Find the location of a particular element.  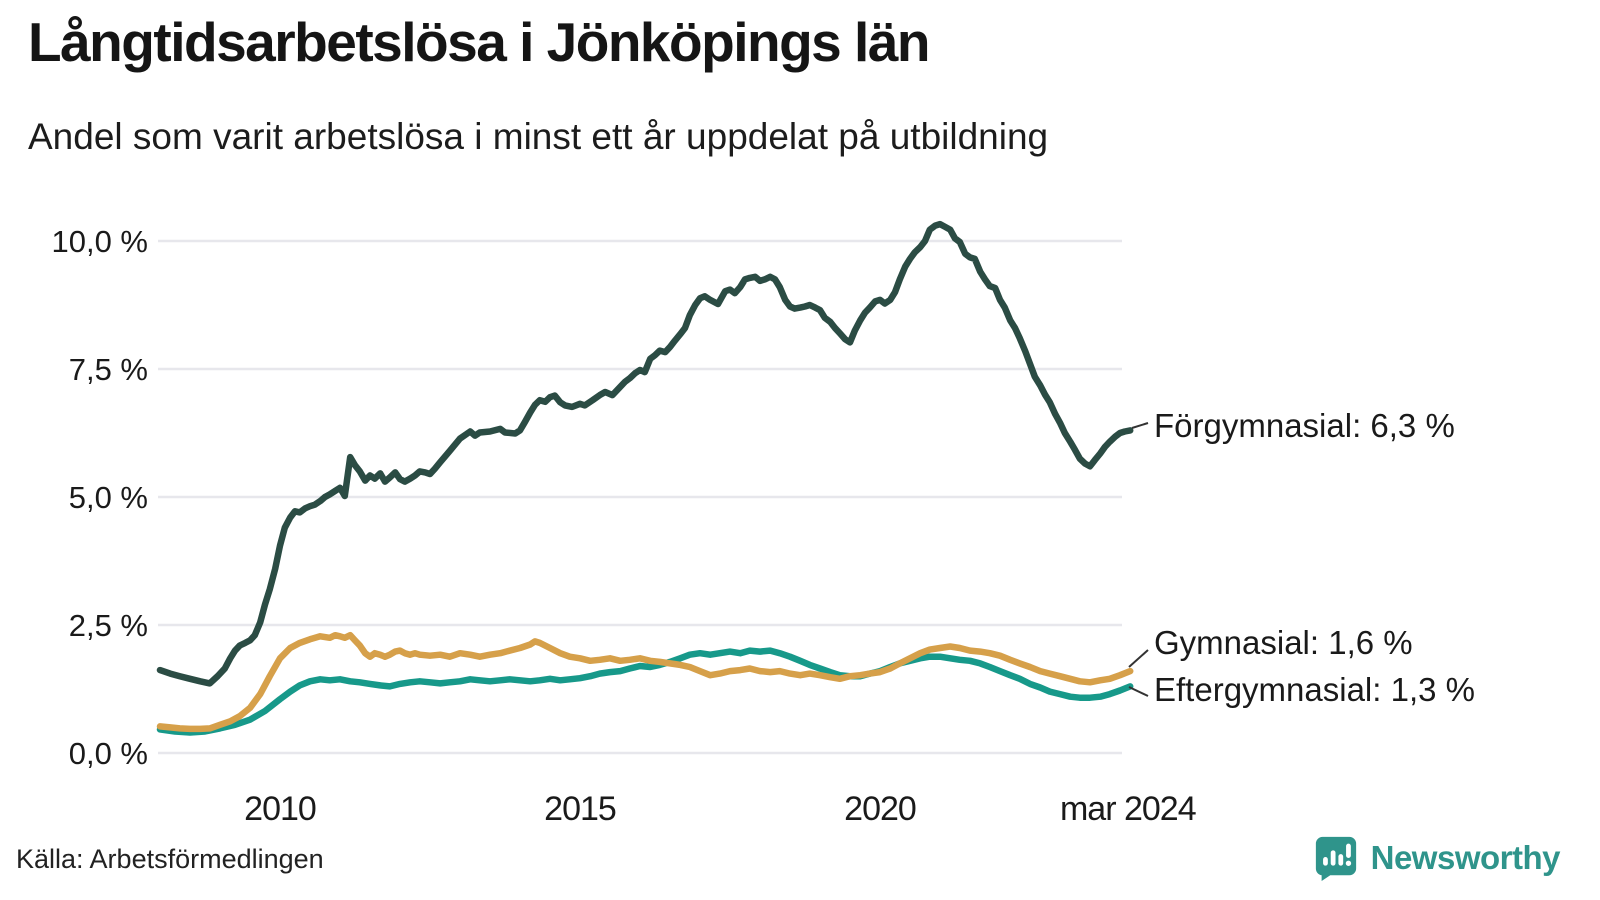

brand-name: Newsworthy is located at coordinates (1465, 857).